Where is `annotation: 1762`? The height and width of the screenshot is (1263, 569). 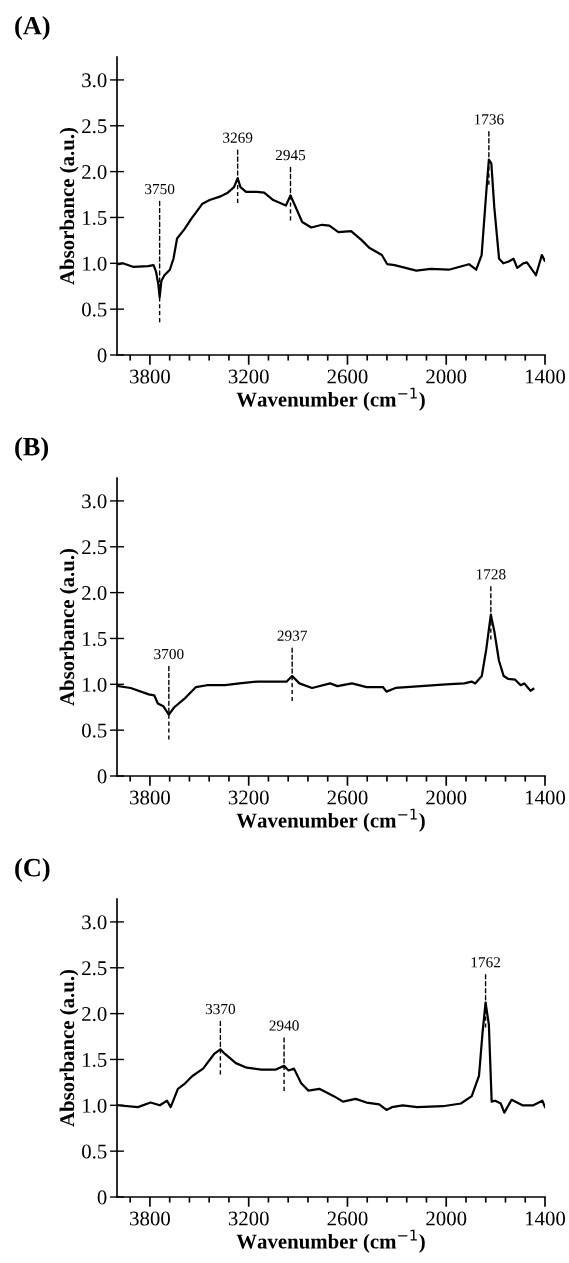
annotation: 1762 is located at coordinates (486, 962).